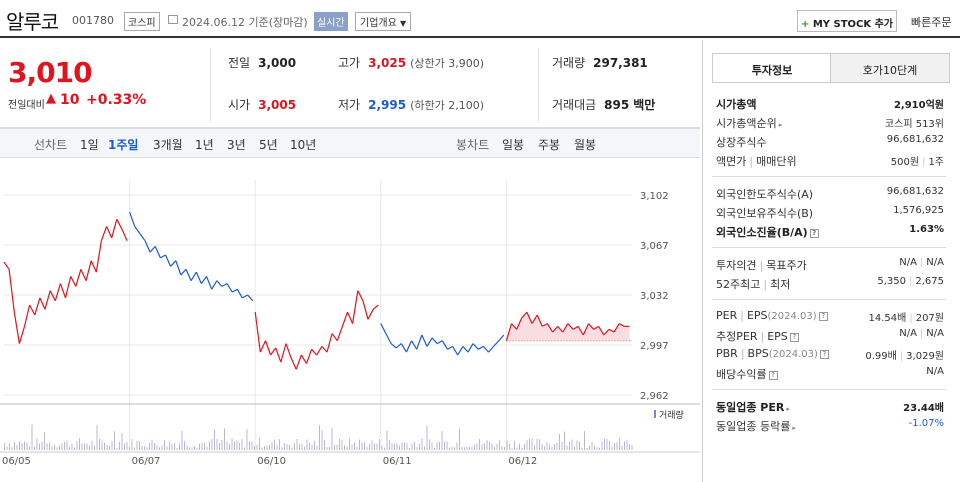 The height and width of the screenshot is (482, 960). I want to click on company-info-button: 기업개요 ▼, so click(383, 21).